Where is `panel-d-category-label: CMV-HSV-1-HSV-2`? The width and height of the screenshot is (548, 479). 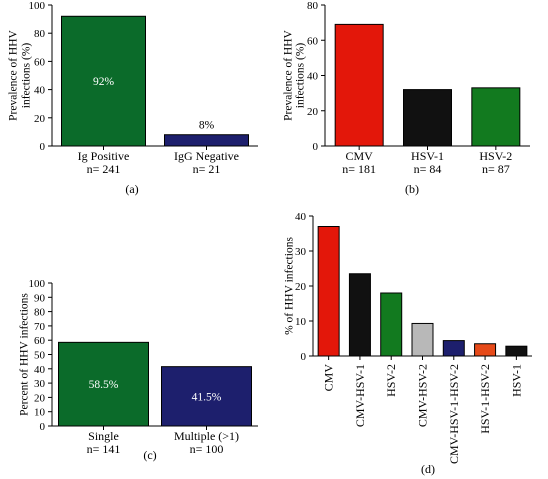
panel-d-category-label: CMV-HSV-1-HSV-2 is located at coordinates (454, 414).